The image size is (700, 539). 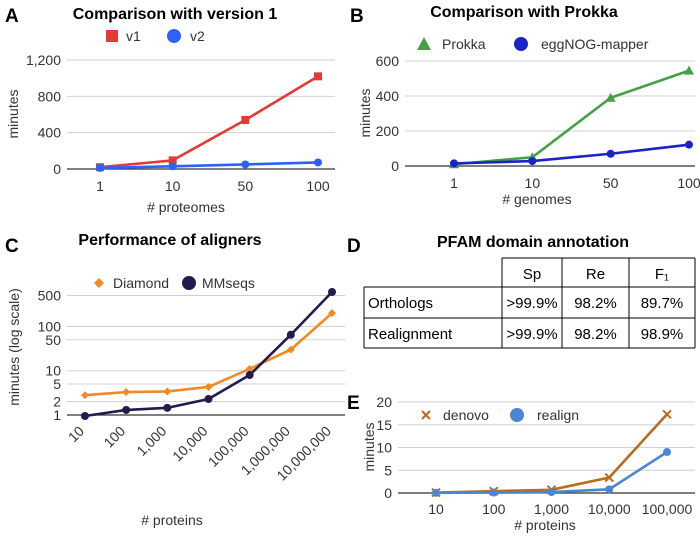 What do you see at coordinates (464, 44) in the screenshot?
I see `legend-label-prokka: Prokka` at bounding box center [464, 44].